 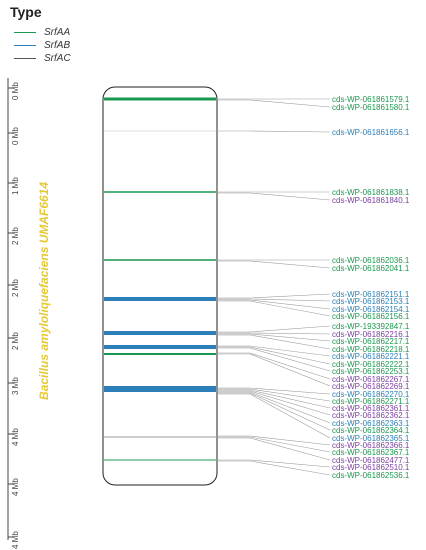 I want to click on gene-label: cds-WP-061862153.1, so click(x=371, y=301).